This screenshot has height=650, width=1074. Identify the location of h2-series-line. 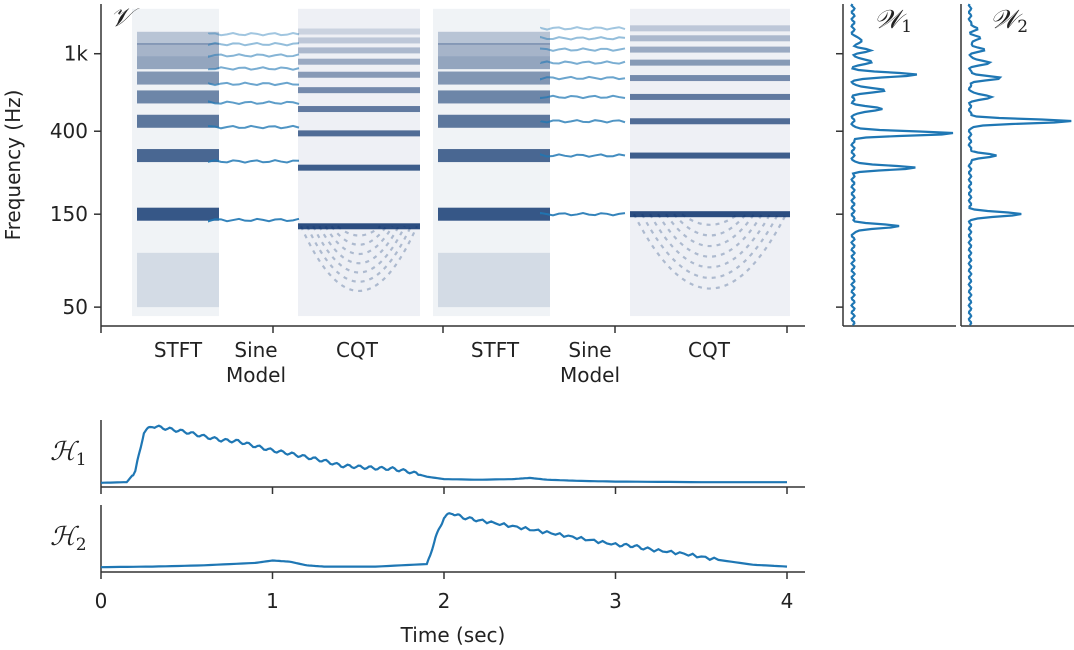
(444, 540).